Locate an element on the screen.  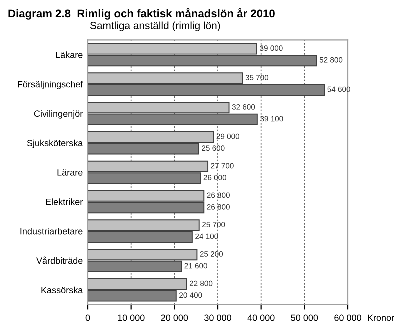
y-tick-label: Lärare is located at coordinates (70, 173).